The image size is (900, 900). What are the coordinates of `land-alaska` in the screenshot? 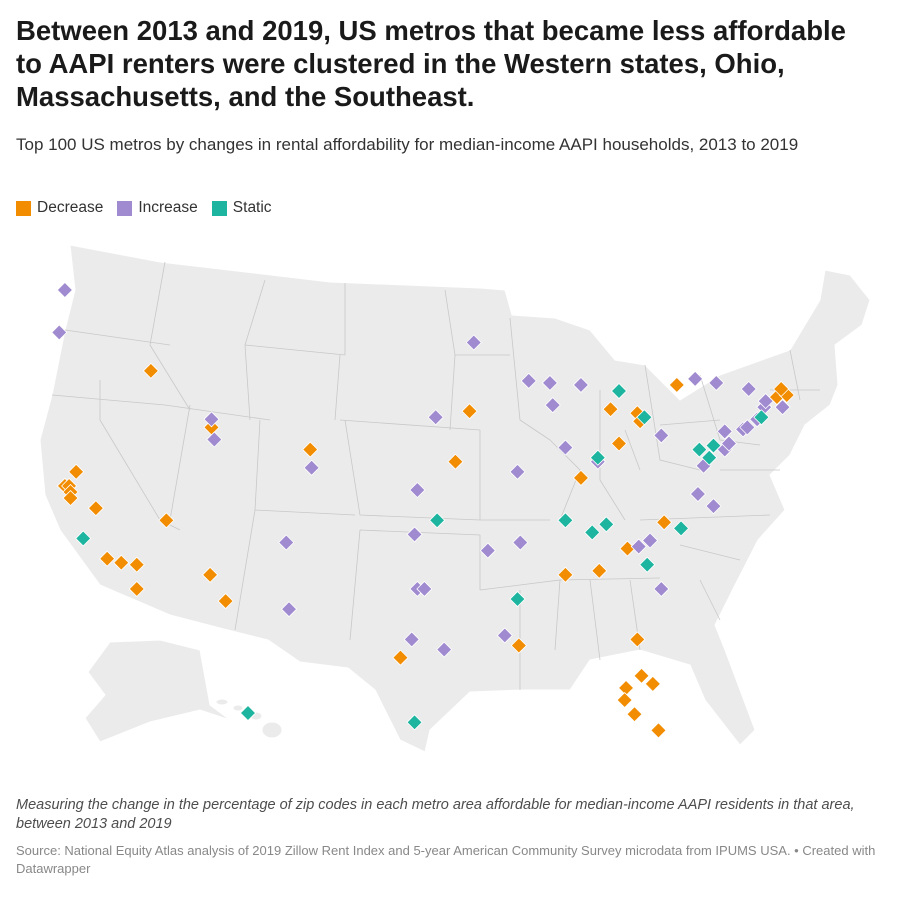 It's located at (157, 691).